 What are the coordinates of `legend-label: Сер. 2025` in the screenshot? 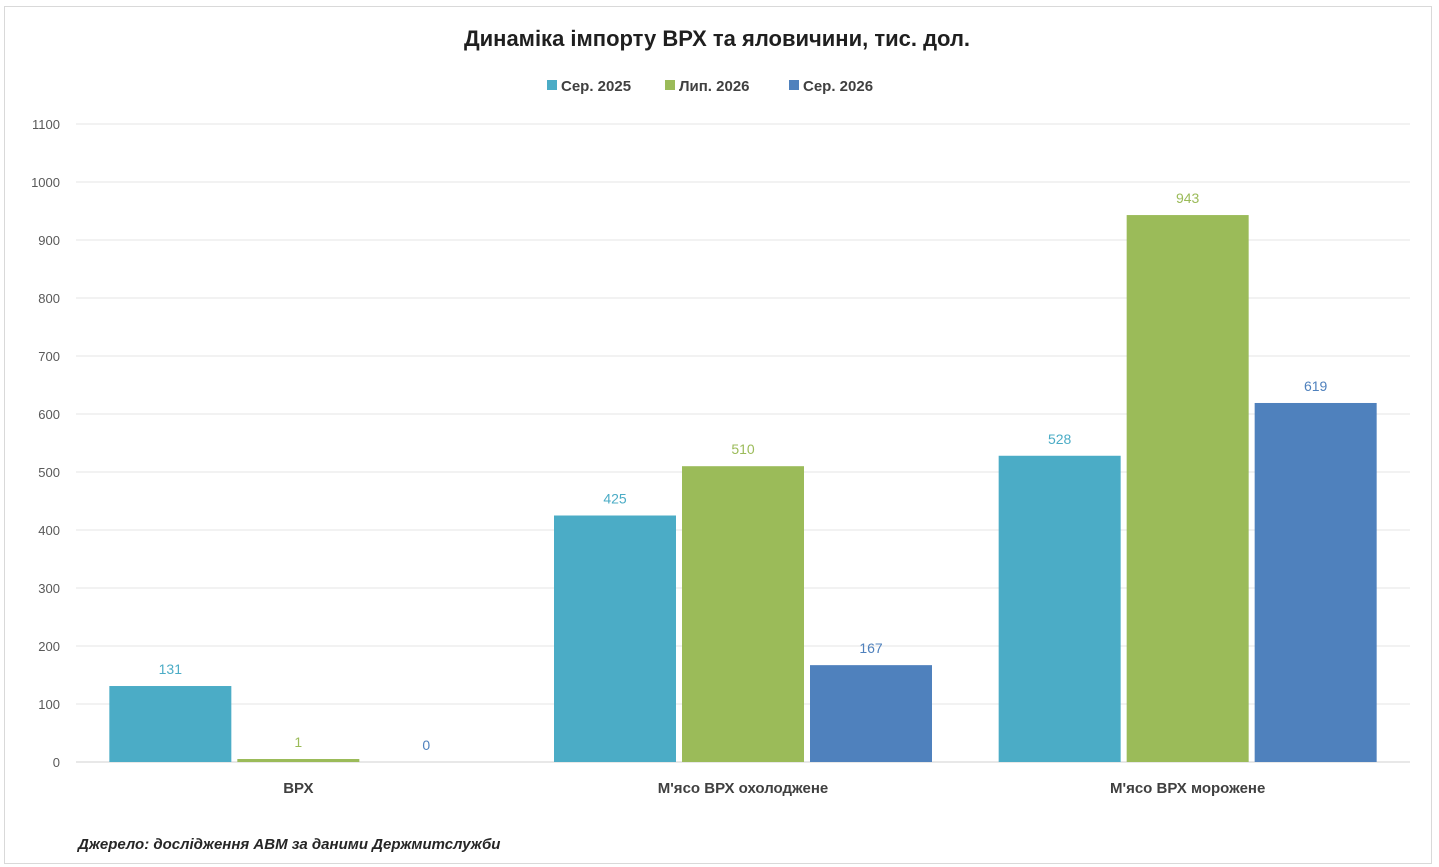 It's located at (596, 86).